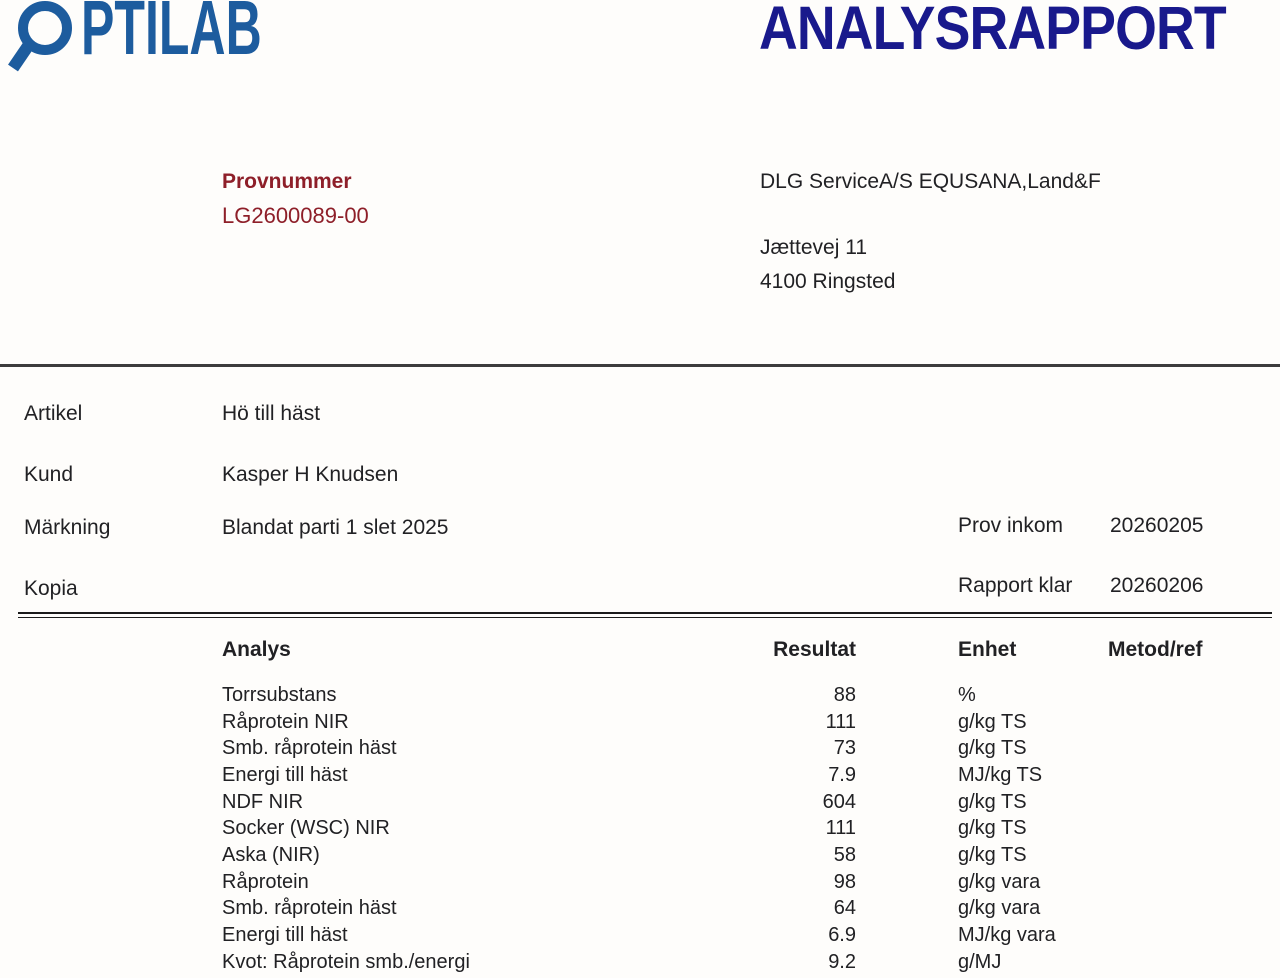 The image size is (1280, 978). I want to click on table-row: Kvot: Råprotein smb./energi 9.2 g/MJ, so click(640, 964).